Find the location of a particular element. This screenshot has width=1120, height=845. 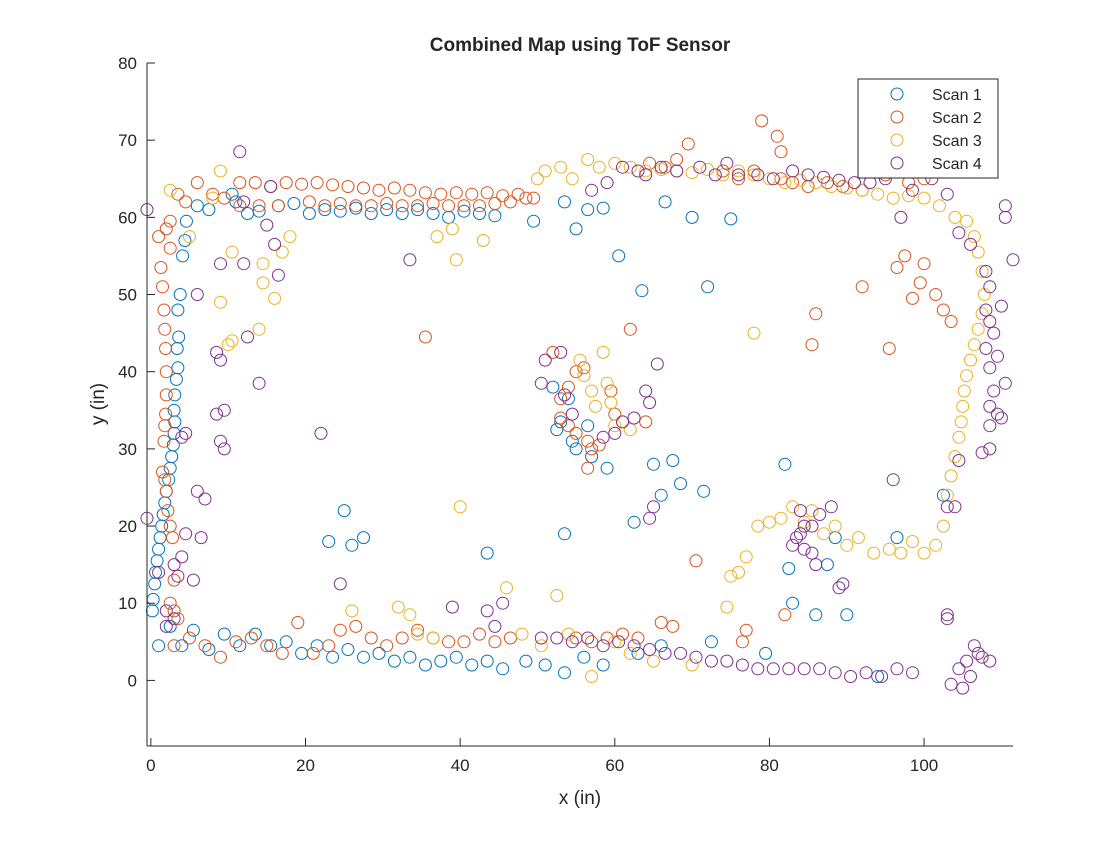

legend-label: Scan 1 is located at coordinates (957, 95).